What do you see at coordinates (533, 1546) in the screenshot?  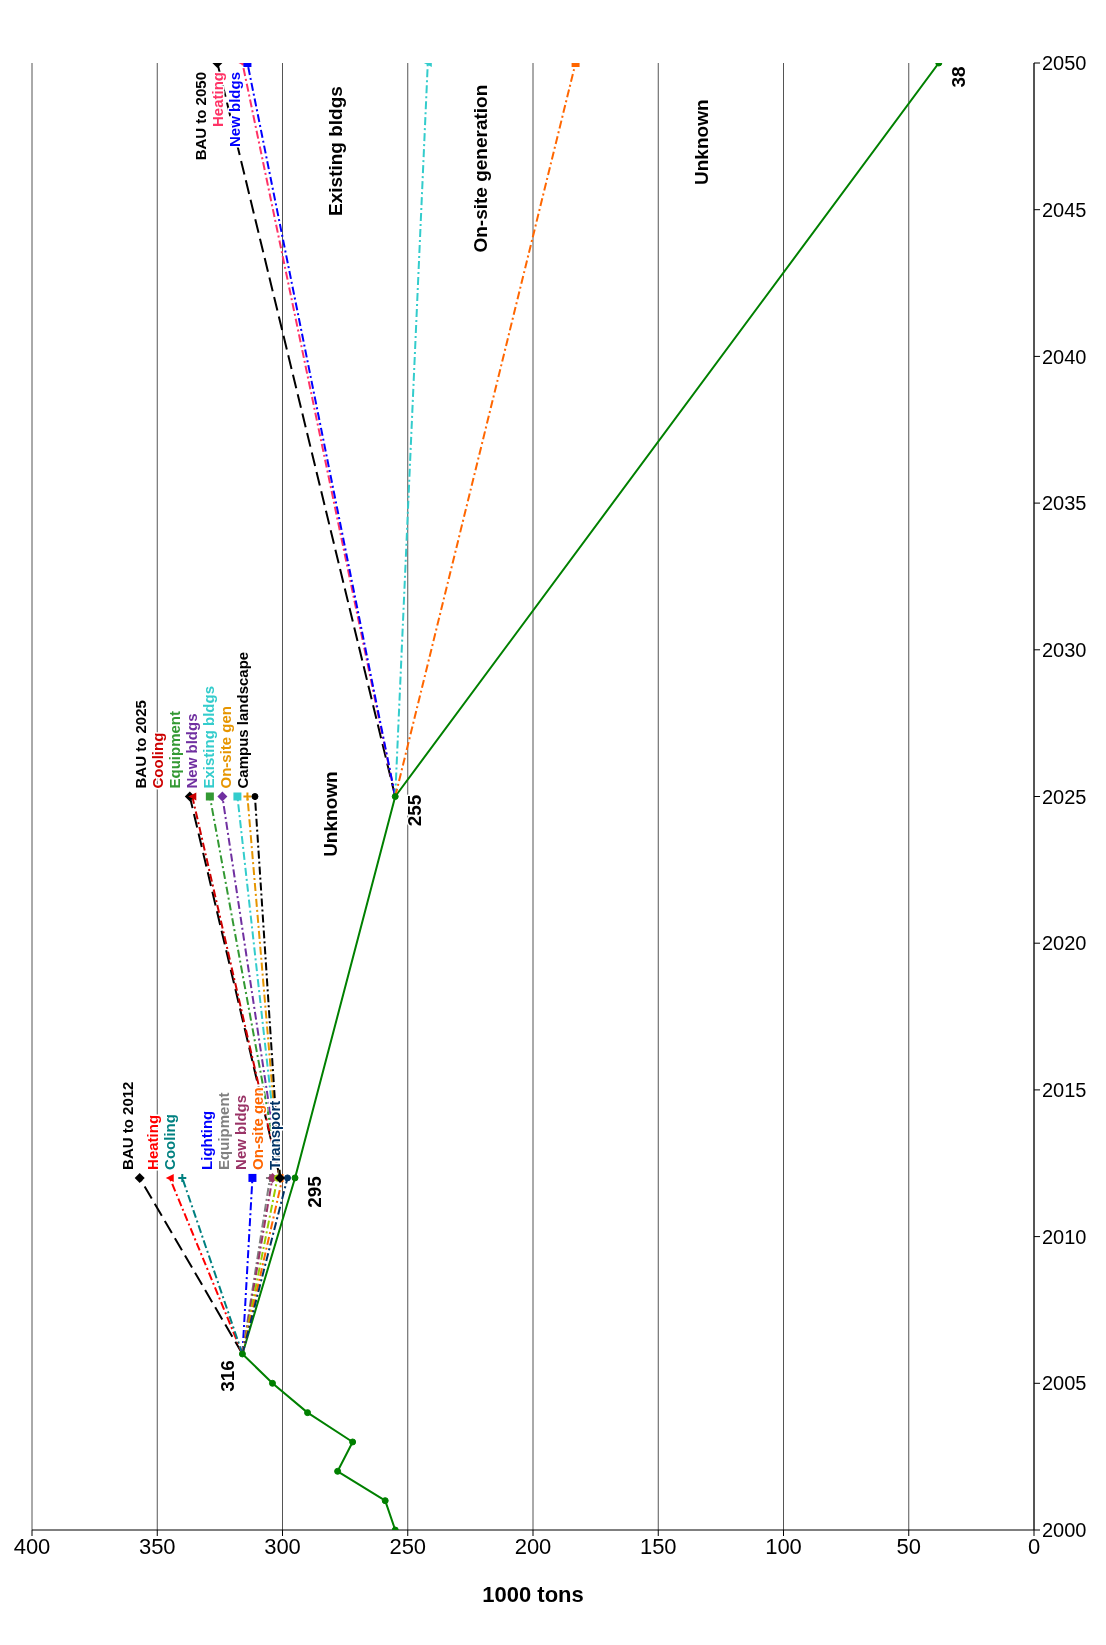 I see `x-tick-label: 200` at bounding box center [533, 1546].